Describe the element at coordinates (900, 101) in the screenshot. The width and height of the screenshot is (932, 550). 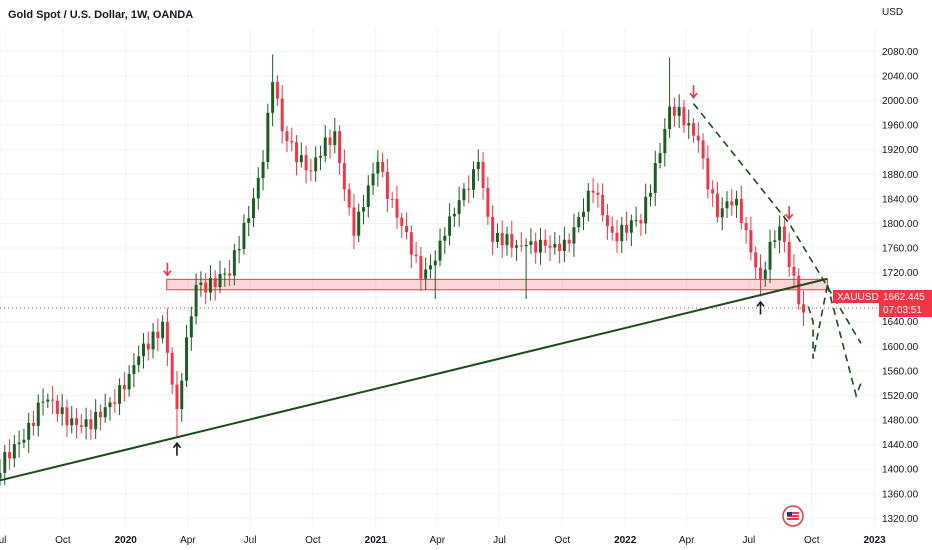
I see `price-tick-label: 2000.00` at that location.